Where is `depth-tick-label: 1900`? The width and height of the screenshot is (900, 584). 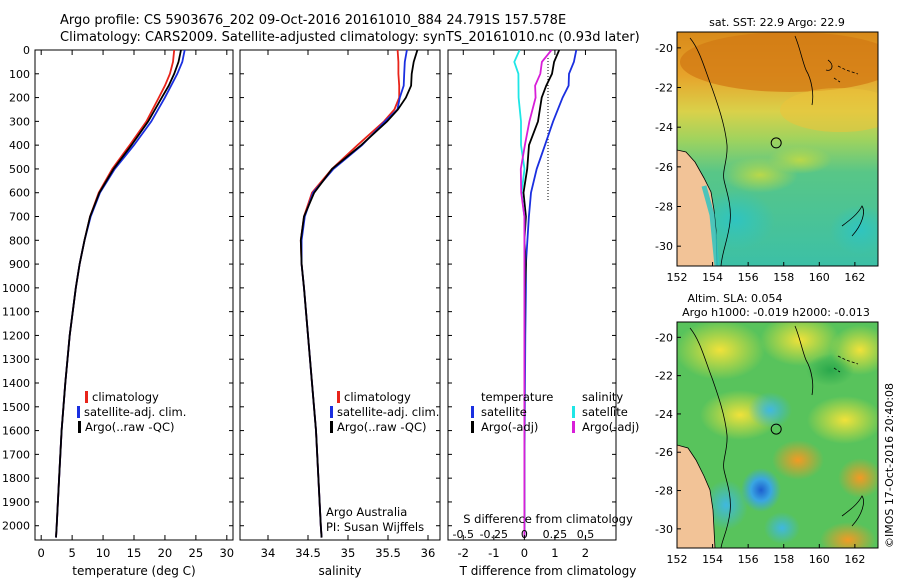
depth-tick-label: 1900 is located at coordinates (16, 502).